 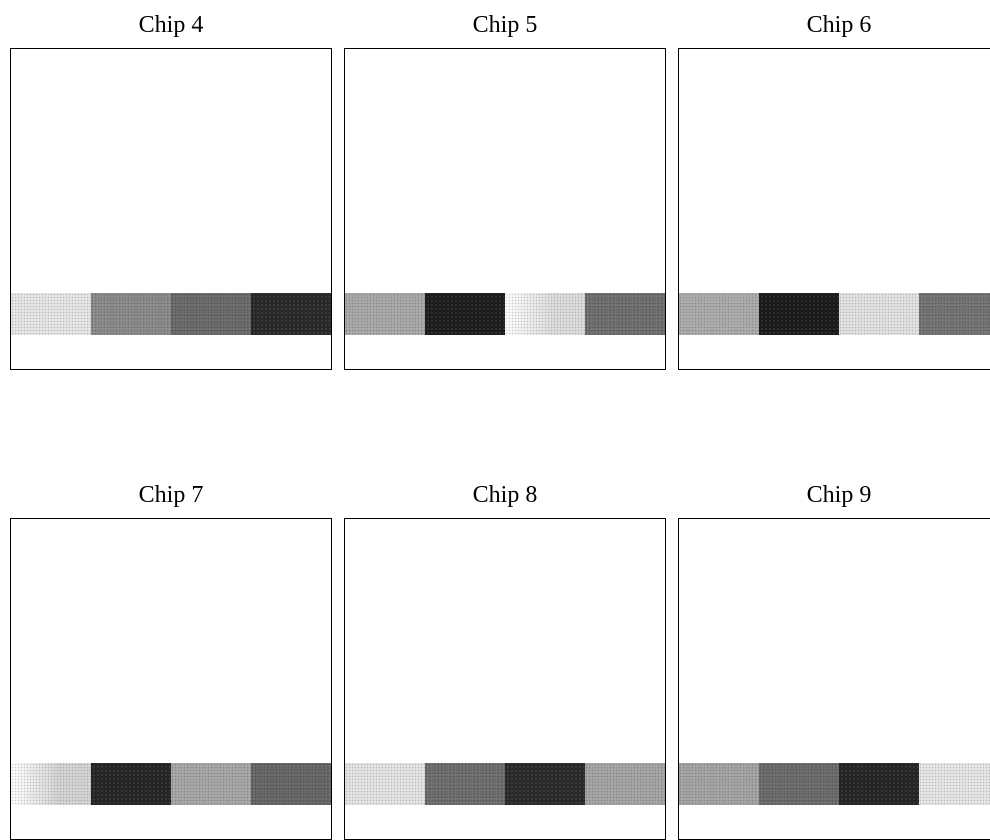 What do you see at coordinates (839, 25) in the screenshot?
I see `panel-title: Chip 6` at bounding box center [839, 25].